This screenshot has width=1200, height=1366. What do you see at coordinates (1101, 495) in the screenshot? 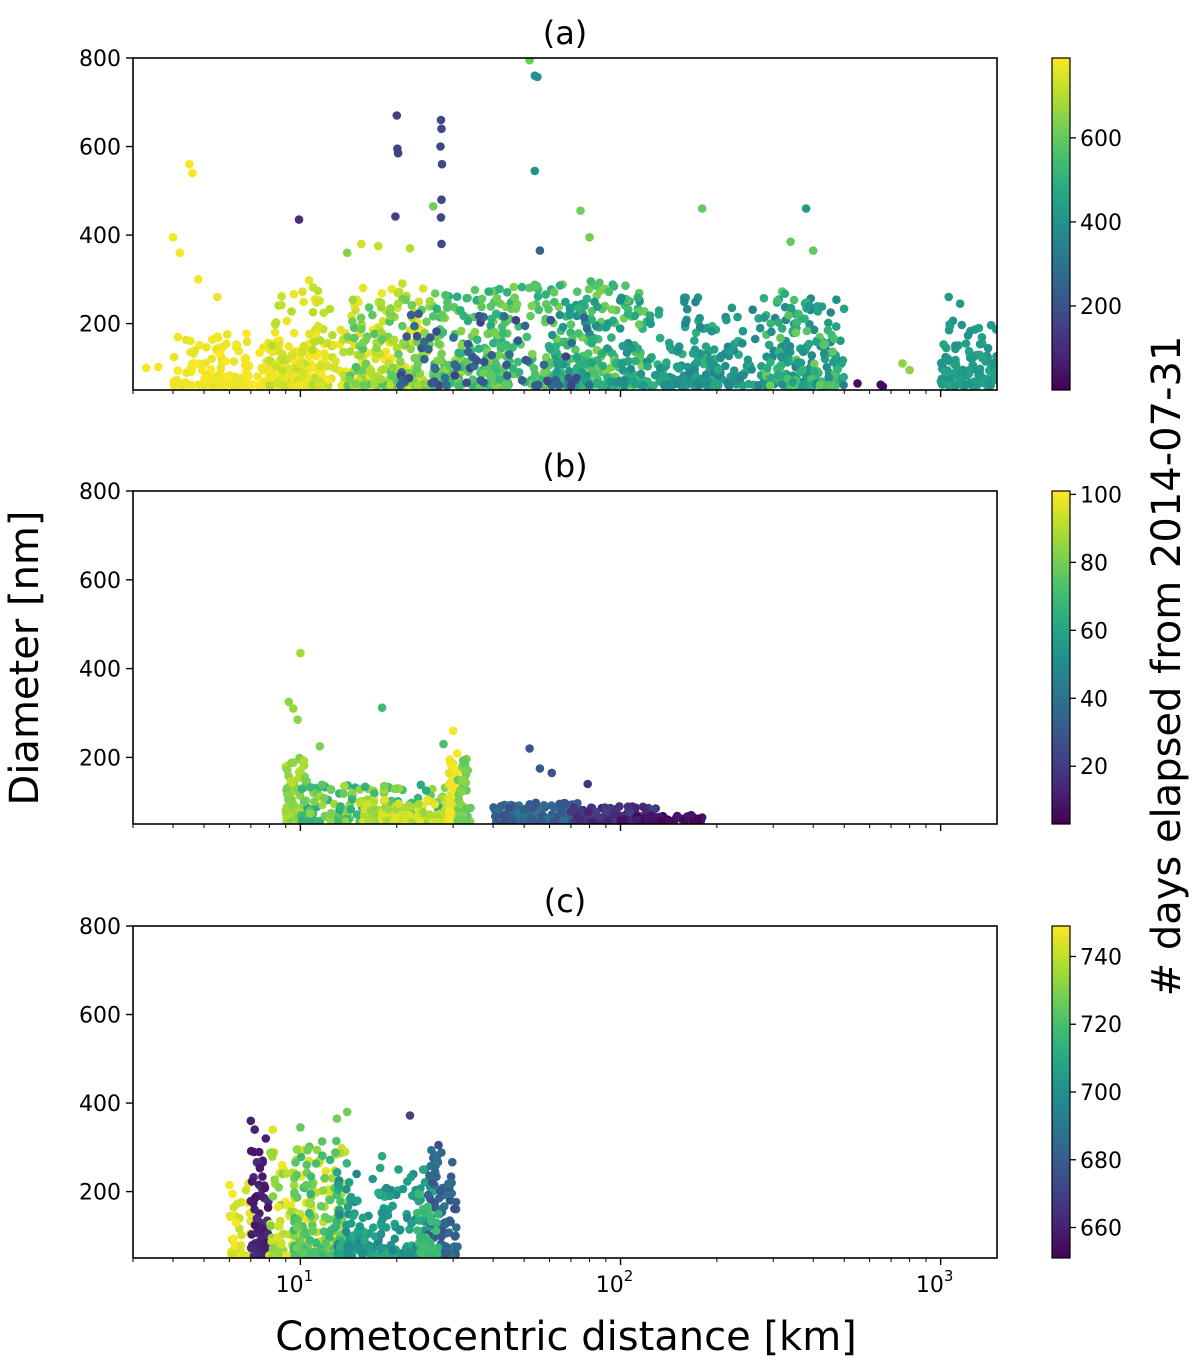
I see `colorbar-tick-label: 100` at bounding box center [1101, 495].